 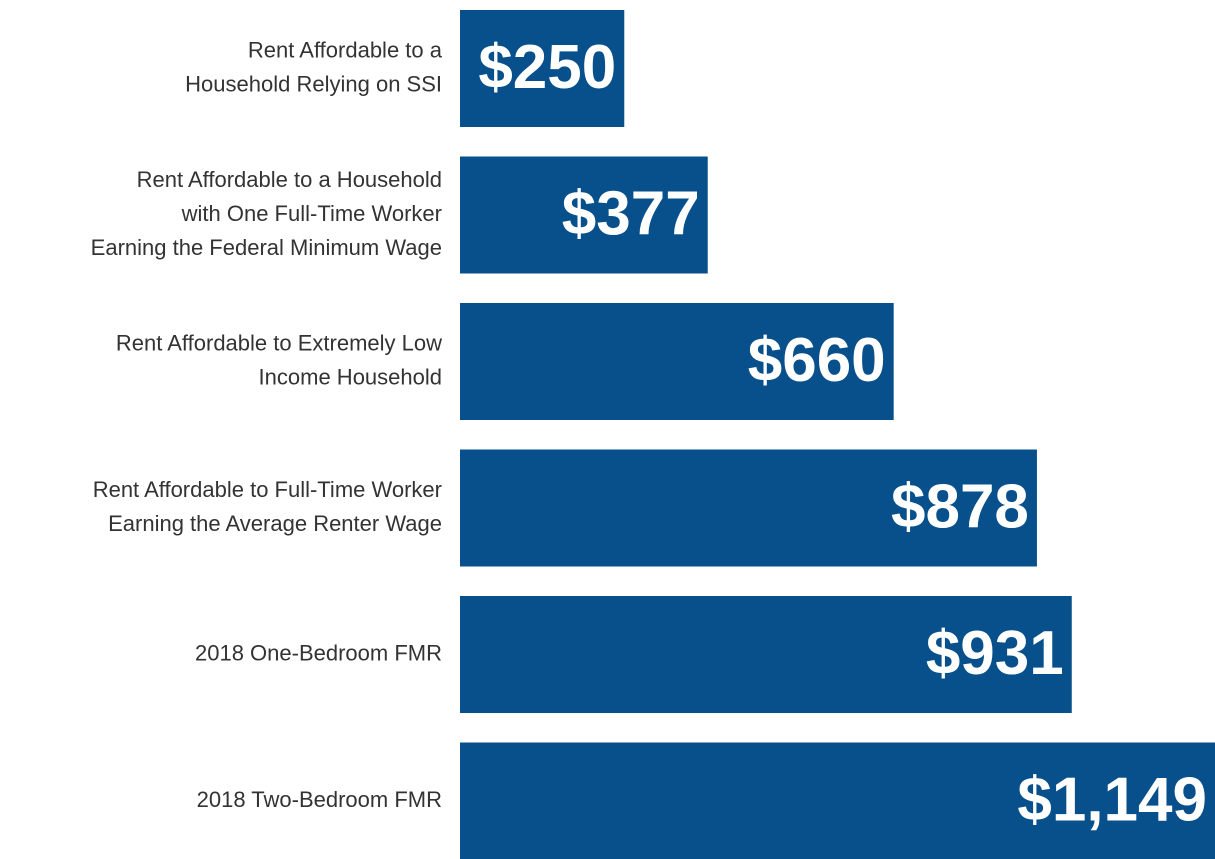 What do you see at coordinates (1112, 799) in the screenshot?
I see `value-label: $1,149` at bounding box center [1112, 799].